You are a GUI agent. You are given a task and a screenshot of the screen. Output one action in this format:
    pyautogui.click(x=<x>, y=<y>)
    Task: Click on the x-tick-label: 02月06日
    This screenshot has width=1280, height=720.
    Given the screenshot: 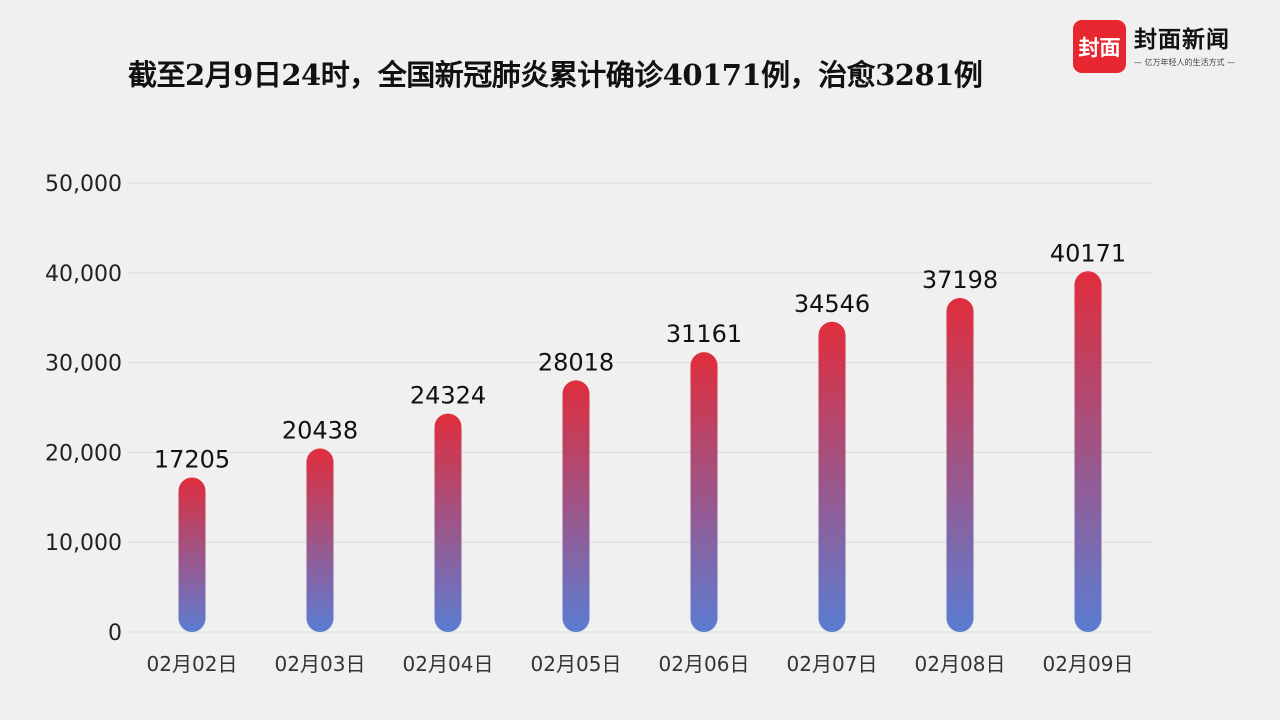 What is the action you would take?
    pyautogui.click(x=704, y=664)
    